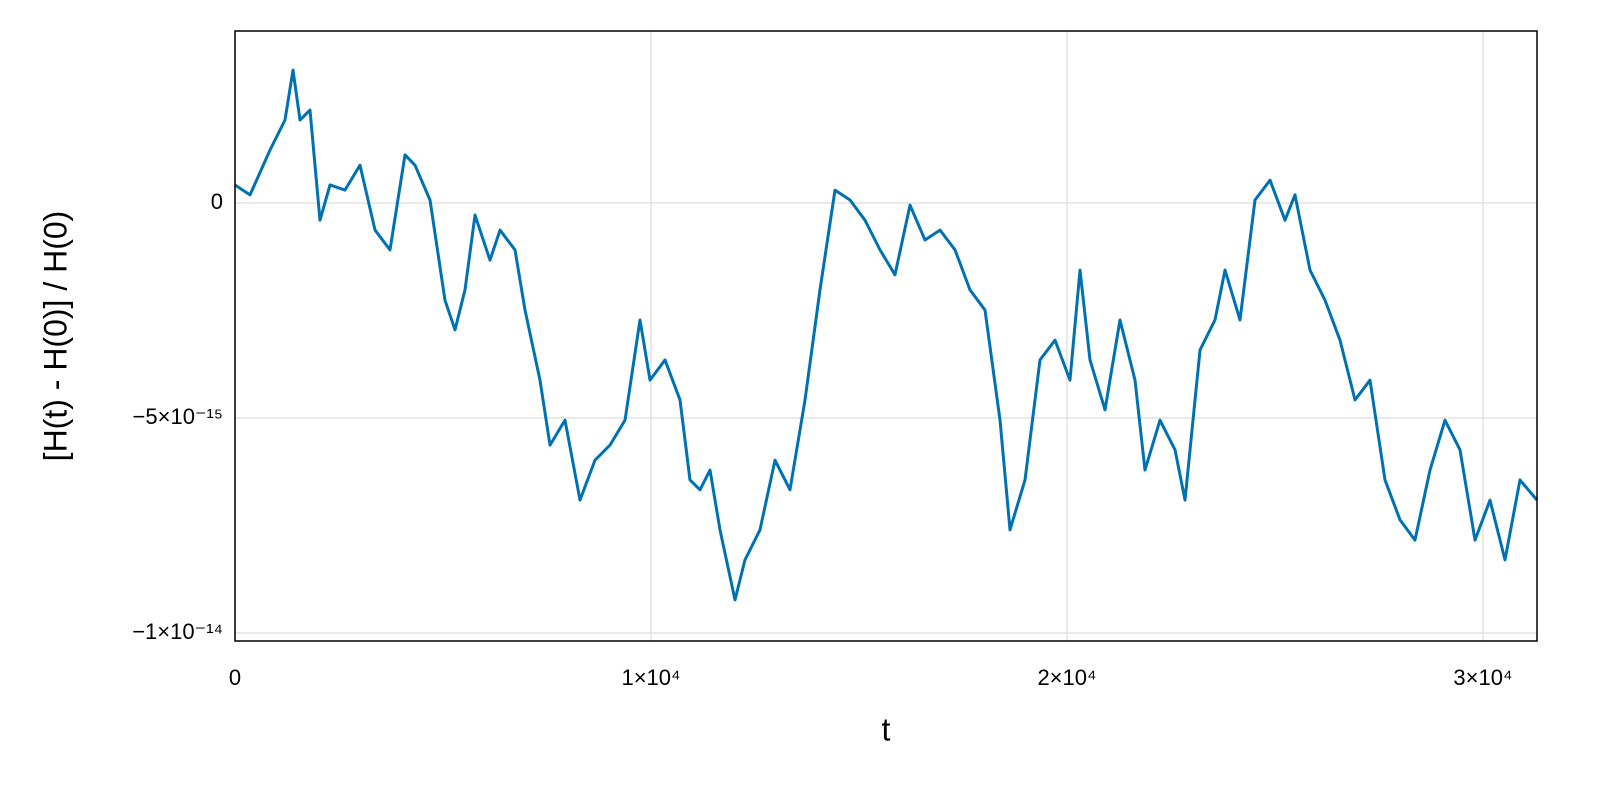 This screenshot has height=800, width=1600. I want to click on x-axis-label: t, so click(886, 729).